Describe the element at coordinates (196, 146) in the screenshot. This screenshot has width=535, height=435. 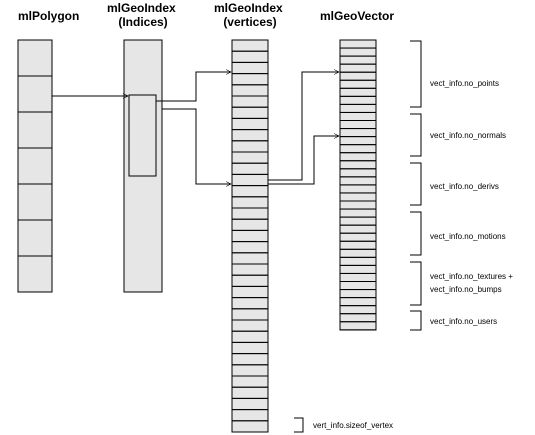
I see `arrow-indices-to-vertices-lower` at that location.